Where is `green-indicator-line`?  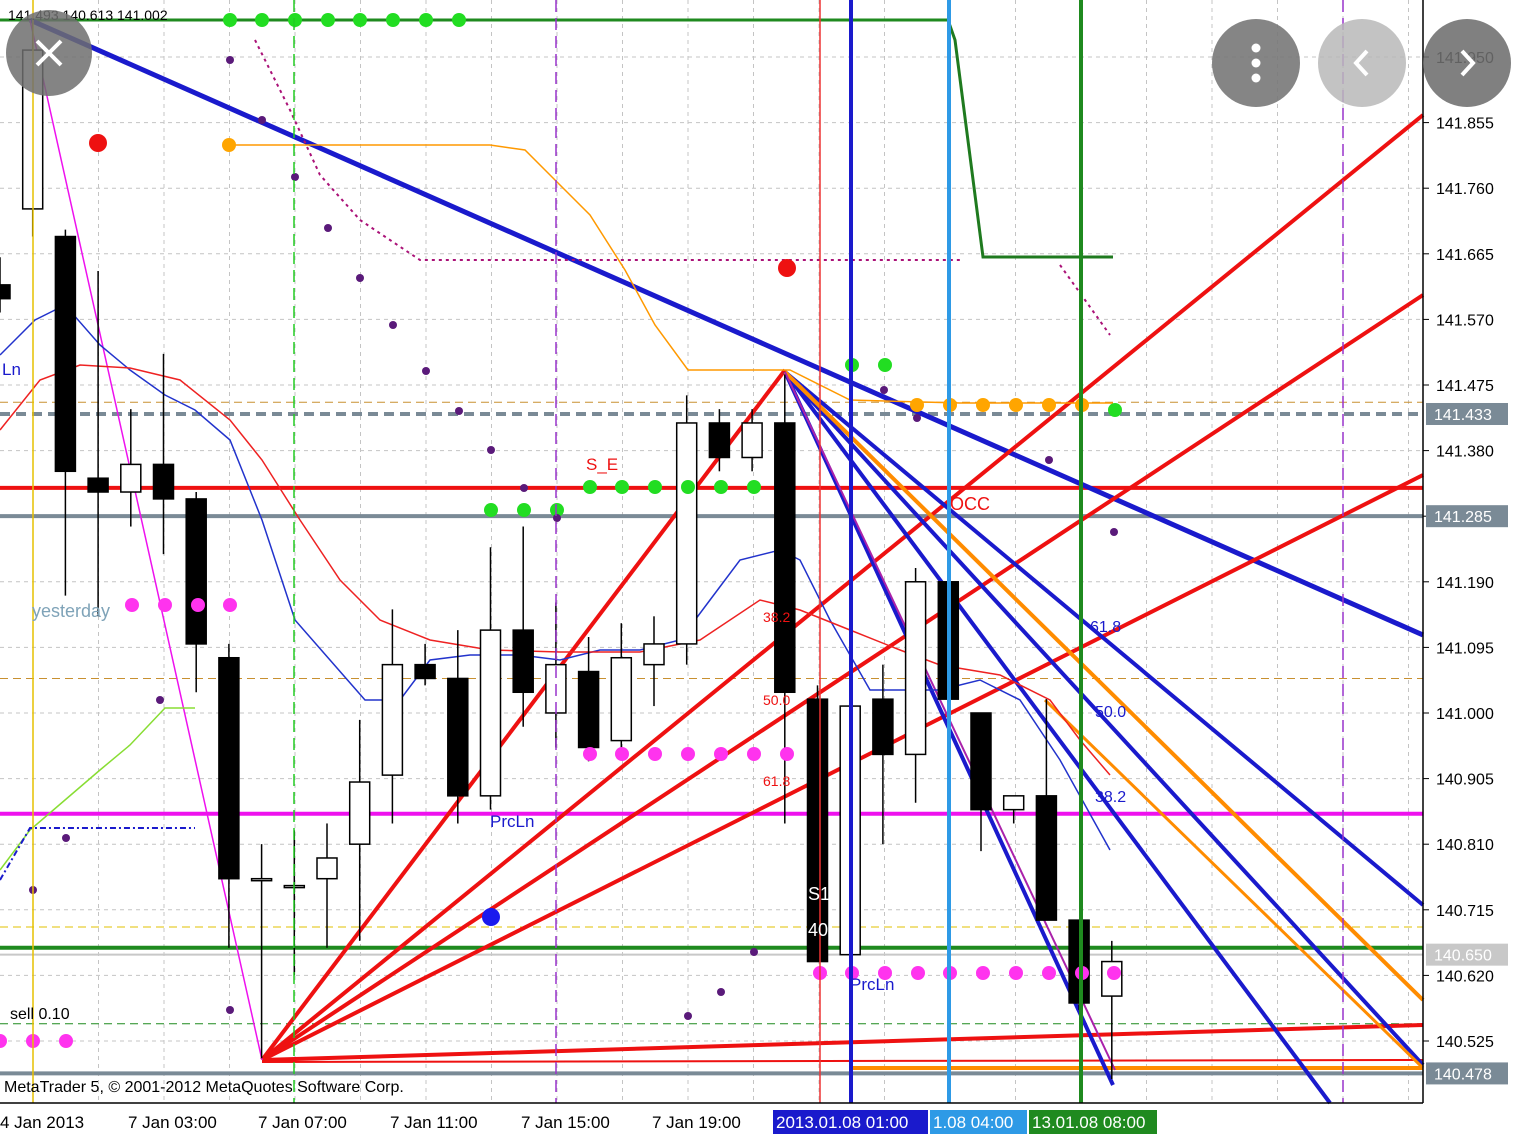 green-indicator-line is located at coordinates (97, 789).